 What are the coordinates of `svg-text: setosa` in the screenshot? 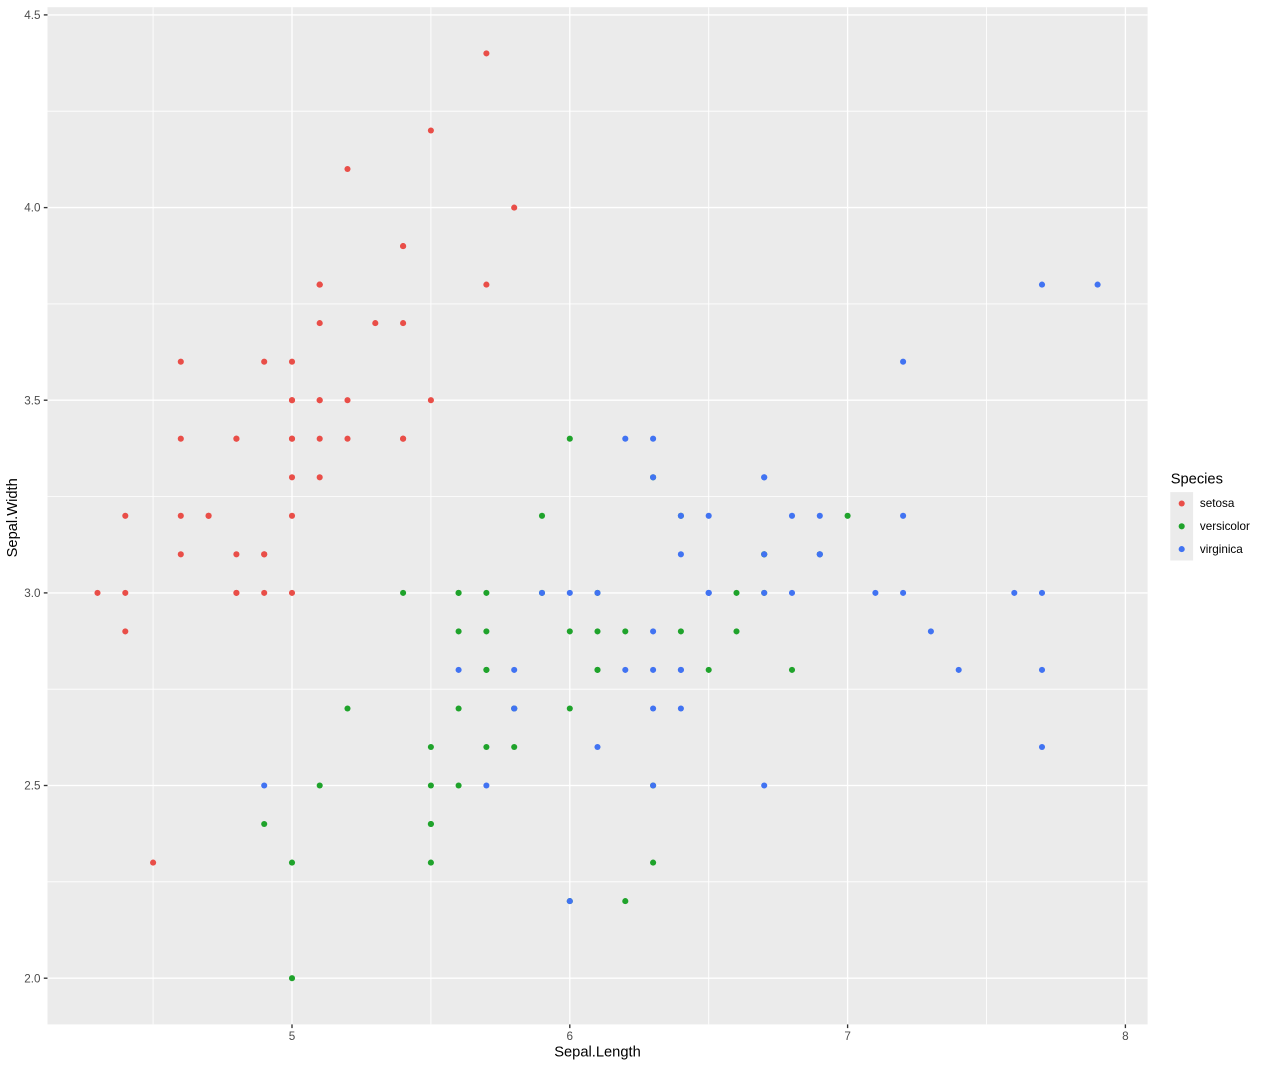 It's located at (1217, 503).